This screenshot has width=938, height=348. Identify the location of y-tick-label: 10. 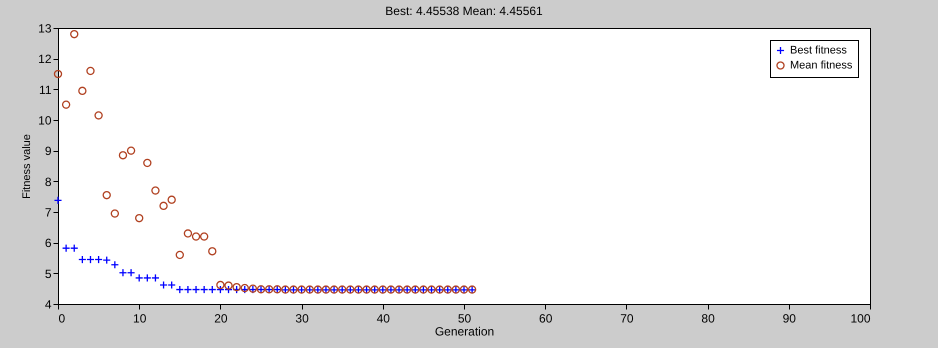
(45, 121).